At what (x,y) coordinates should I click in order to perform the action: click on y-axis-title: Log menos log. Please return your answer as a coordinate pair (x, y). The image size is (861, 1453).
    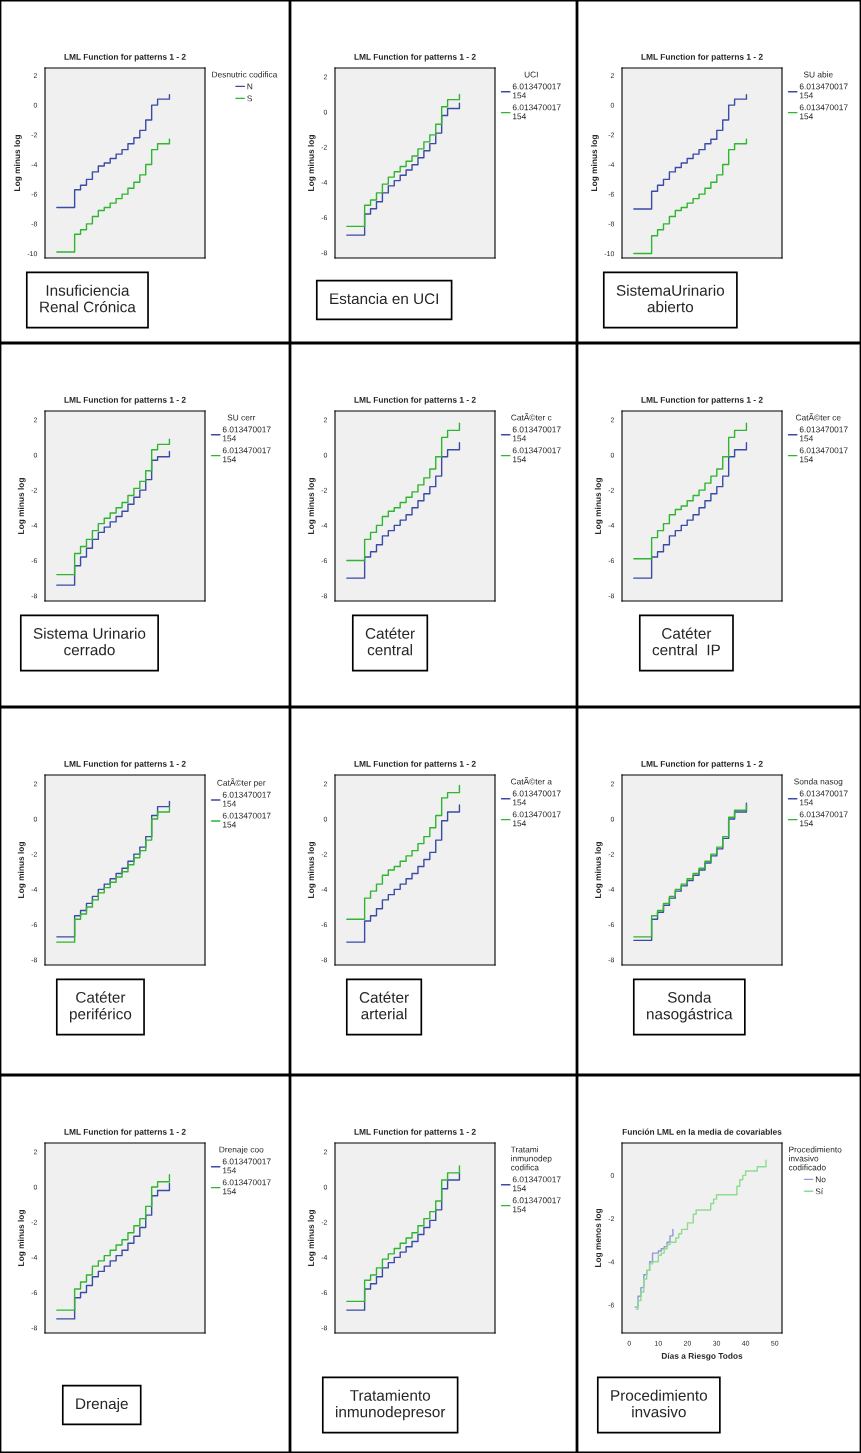
    Looking at the image, I should click on (598, 1238).